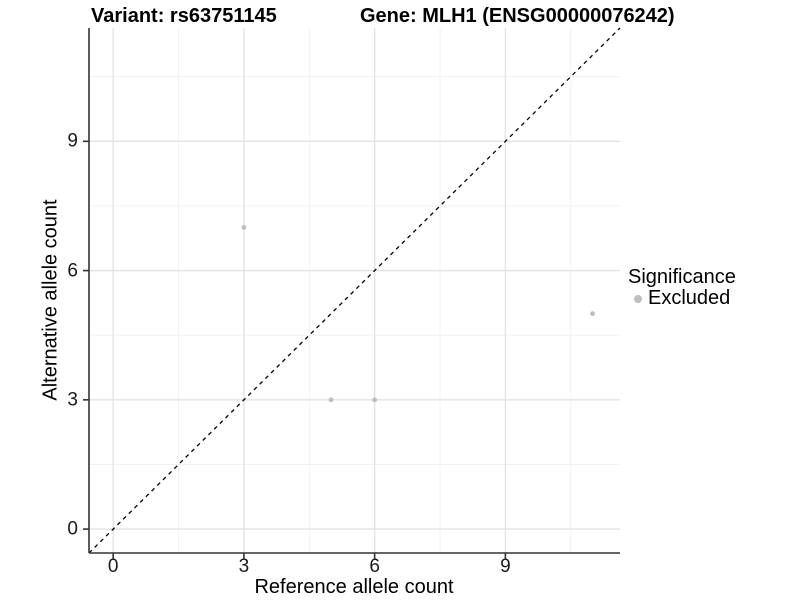 This screenshot has width=800, height=600. What do you see at coordinates (682, 277) in the screenshot?
I see `legend-title: Significance` at bounding box center [682, 277].